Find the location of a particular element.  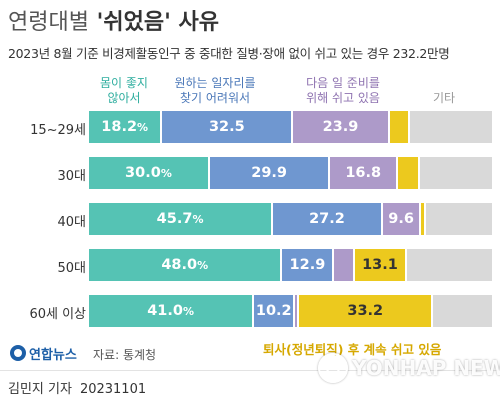

title-lead: 연령대별 is located at coordinates (48, 22).